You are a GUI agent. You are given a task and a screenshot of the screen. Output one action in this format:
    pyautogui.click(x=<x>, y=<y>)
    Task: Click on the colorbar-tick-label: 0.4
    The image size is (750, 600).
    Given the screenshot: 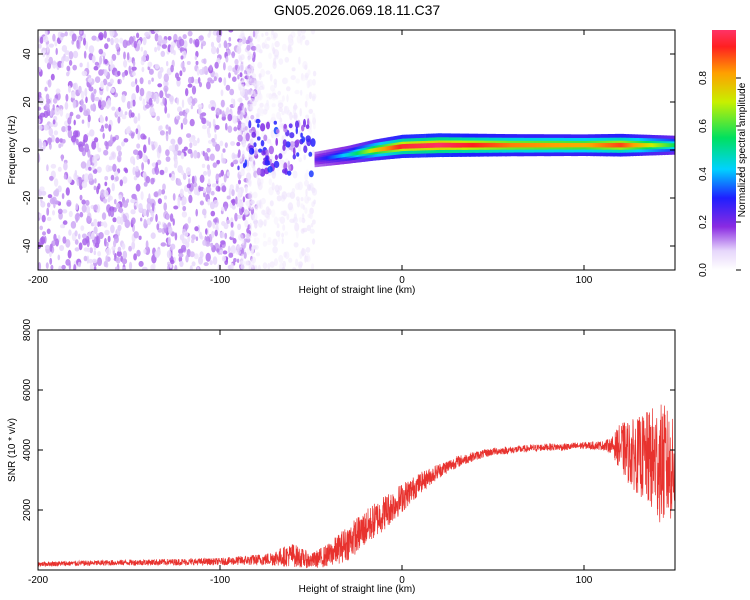 What is the action you would take?
    pyautogui.click(x=703, y=174)
    